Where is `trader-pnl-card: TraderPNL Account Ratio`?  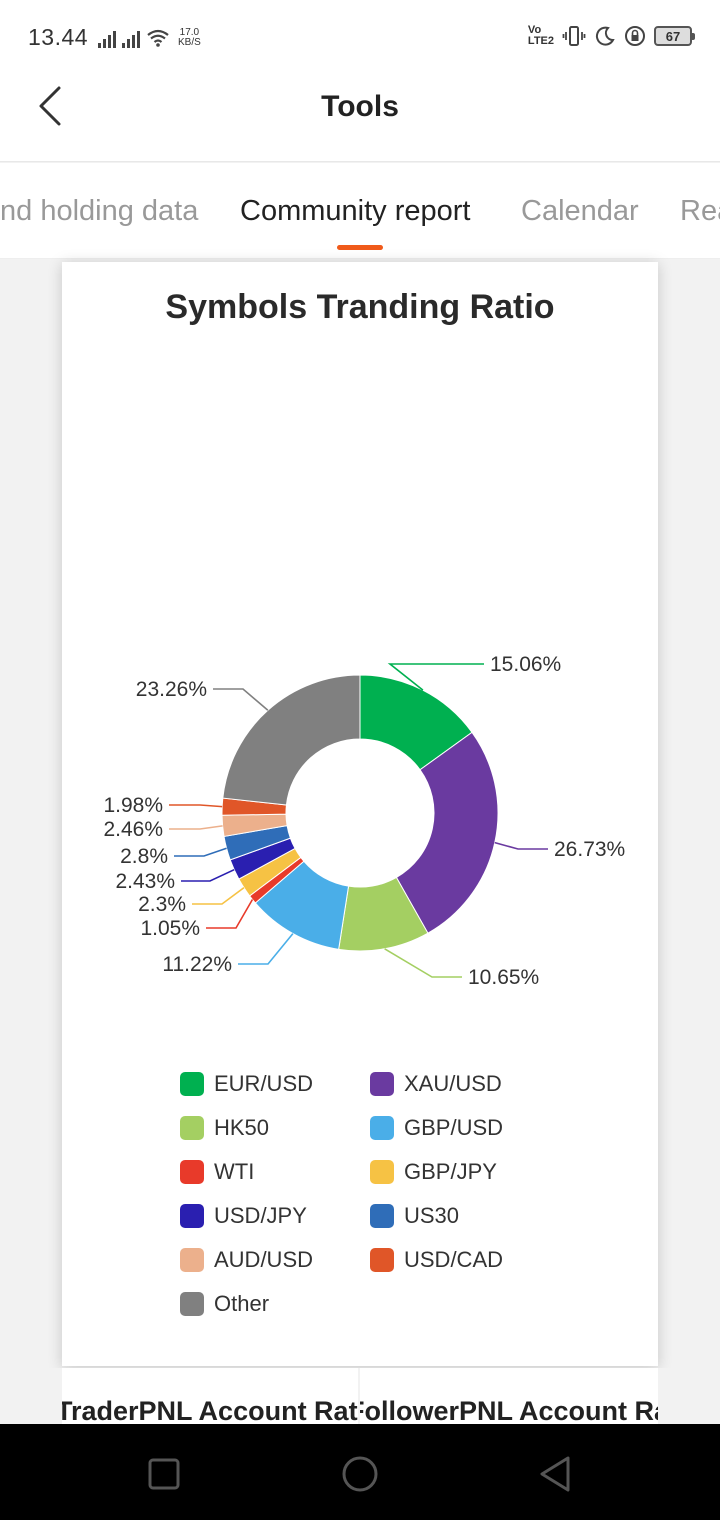 trader-pnl-card: TraderPNL Account Ratio is located at coordinates (210, 1396).